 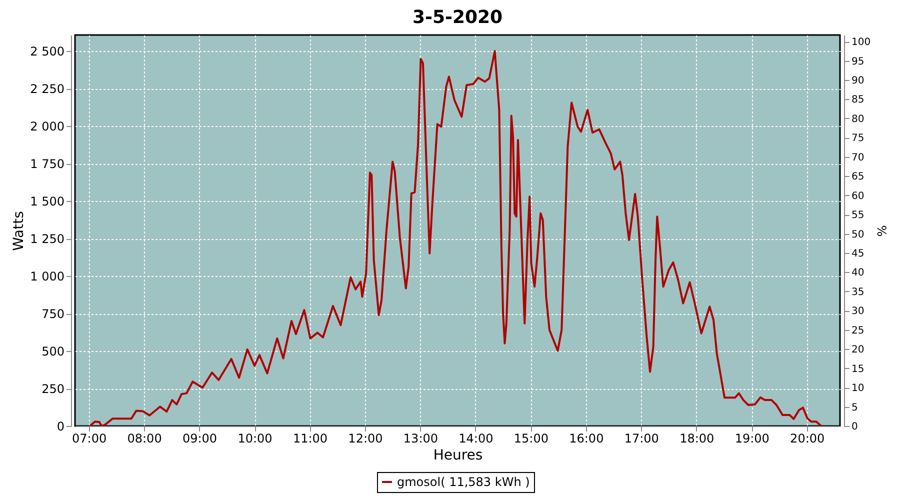 I want to click on x-tick-label: 12:00, so click(x=365, y=439).